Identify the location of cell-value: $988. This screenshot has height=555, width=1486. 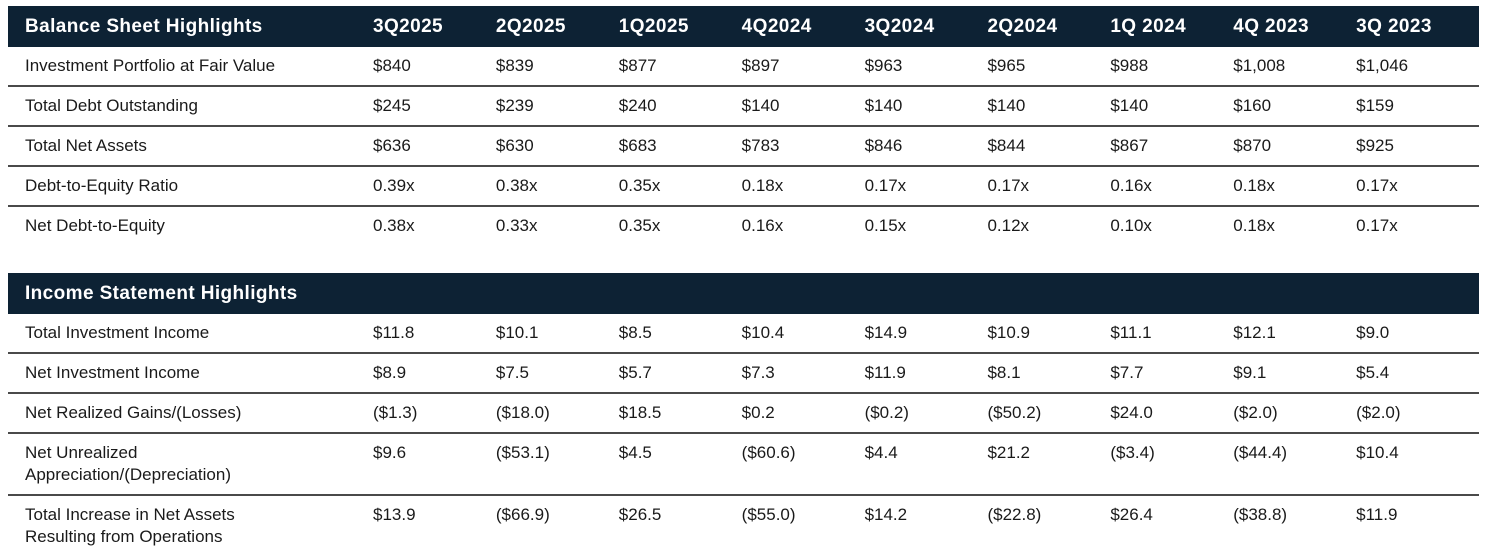
(1172, 66).